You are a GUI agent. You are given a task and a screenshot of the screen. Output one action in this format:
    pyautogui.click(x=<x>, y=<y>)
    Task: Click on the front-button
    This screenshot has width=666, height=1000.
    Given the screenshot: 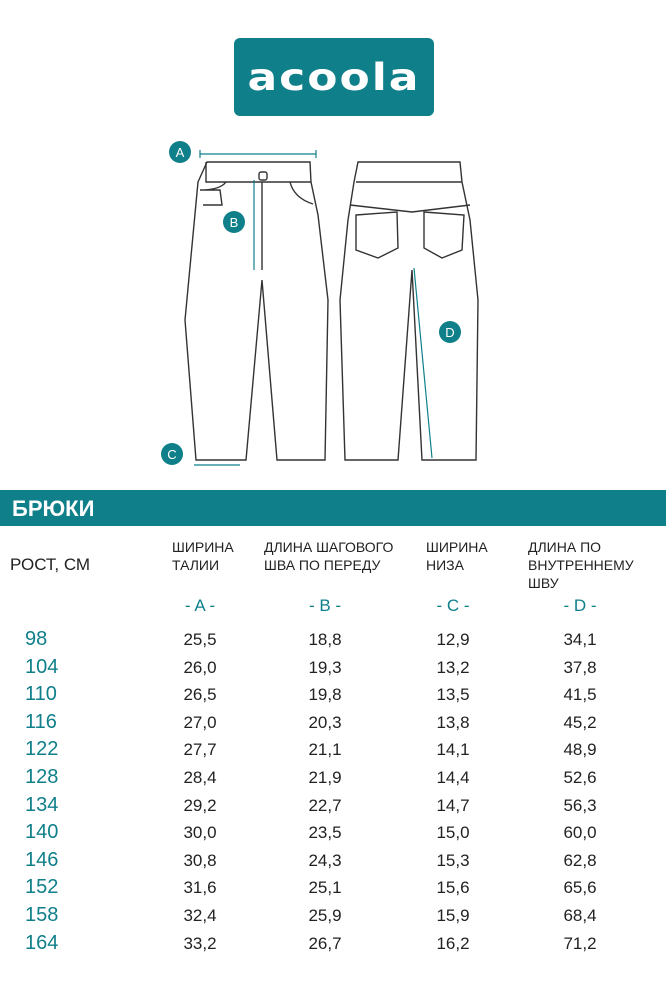 What is the action you would take?
    pyautogui.click(x=263, y=176)
    